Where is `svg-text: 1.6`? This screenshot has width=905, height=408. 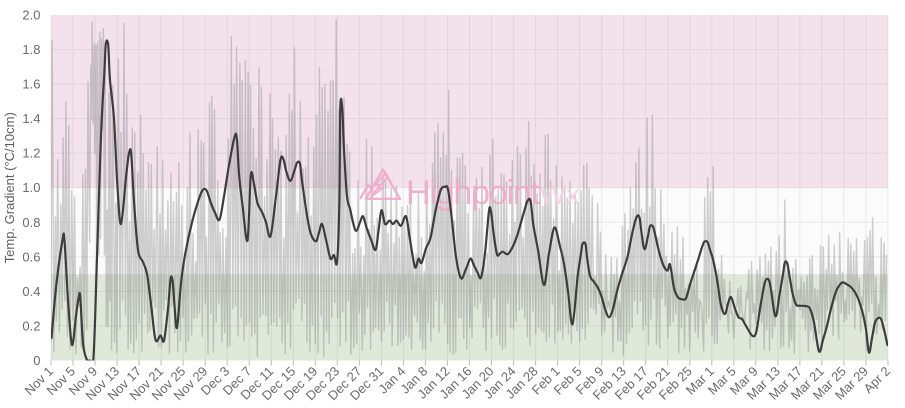 svg-text: 1.6 is located at coordinates (31, 84).